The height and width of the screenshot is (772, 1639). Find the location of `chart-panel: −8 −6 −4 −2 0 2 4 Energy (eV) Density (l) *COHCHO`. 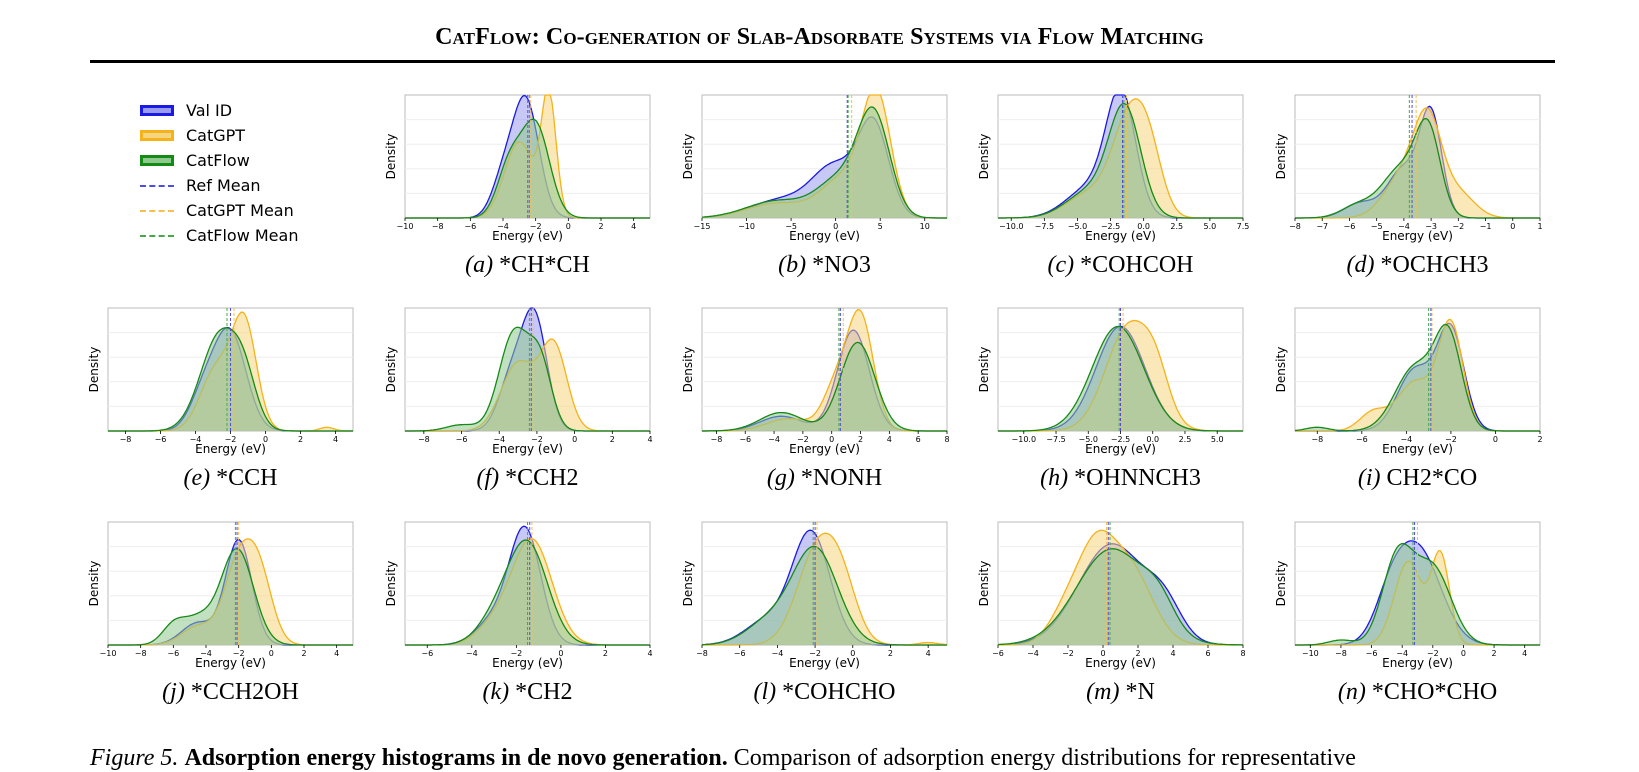

chart-panel: −8 −6 −4 −2 0 2 4 Energy (eV) Density (l) *COHCHO is located at coordinates (814, 613).